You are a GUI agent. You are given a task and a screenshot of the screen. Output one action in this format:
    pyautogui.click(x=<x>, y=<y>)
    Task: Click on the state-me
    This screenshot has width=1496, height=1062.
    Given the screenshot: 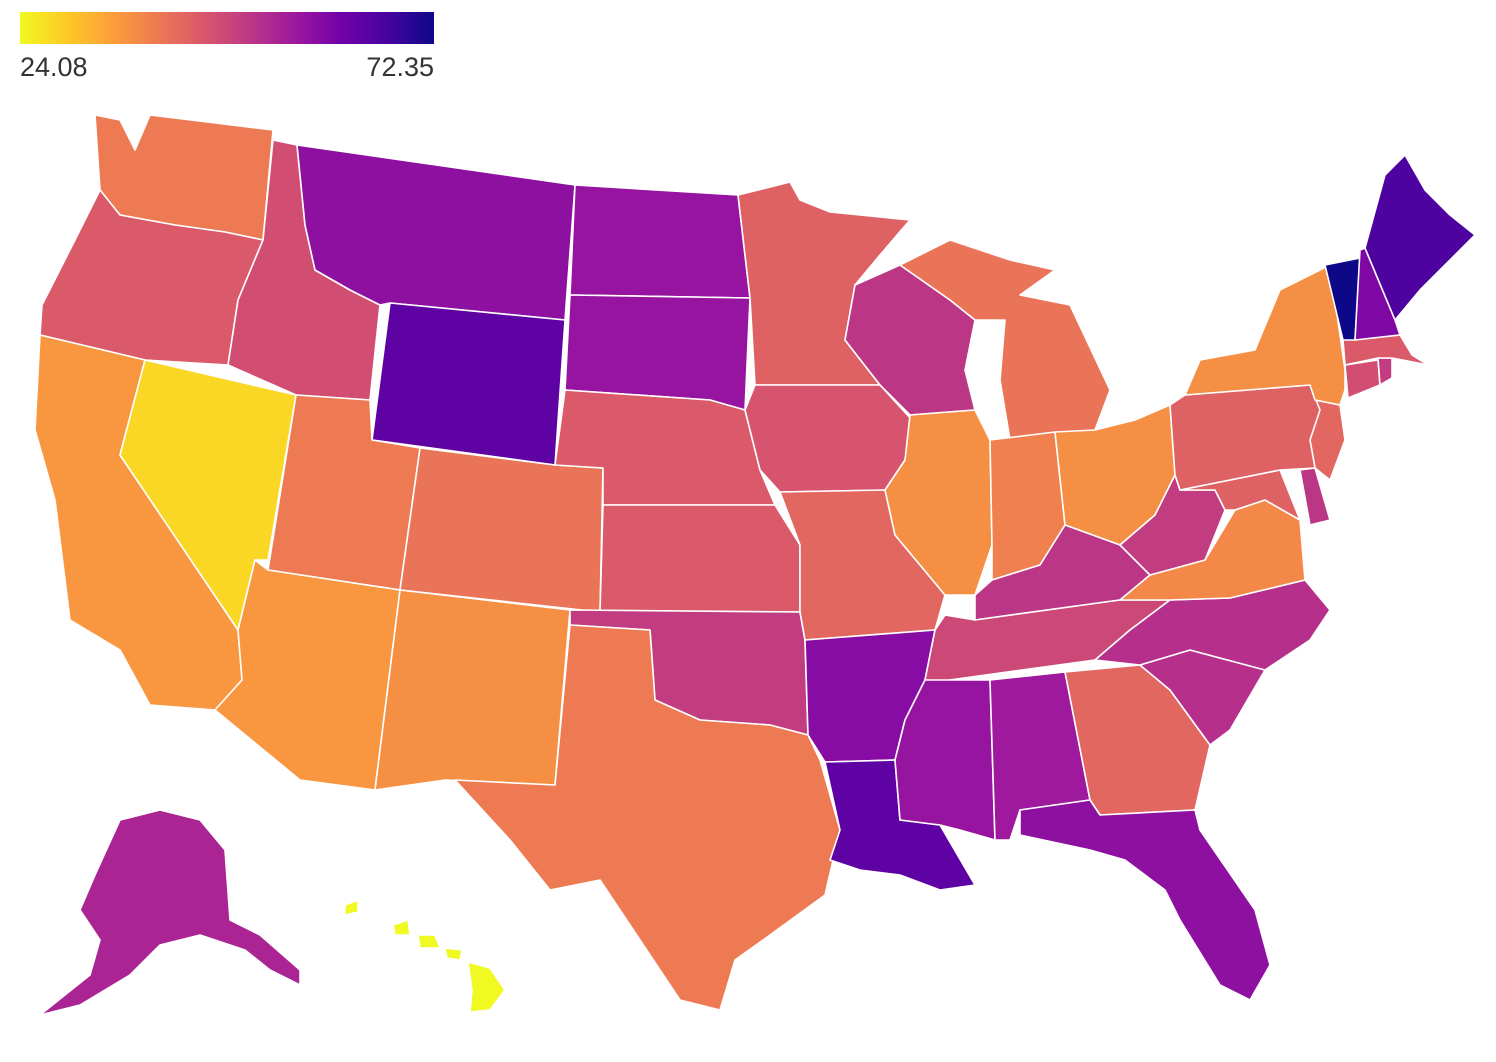 What is the action you would take?
    pyautogui.click(x=1420, y=237)
    